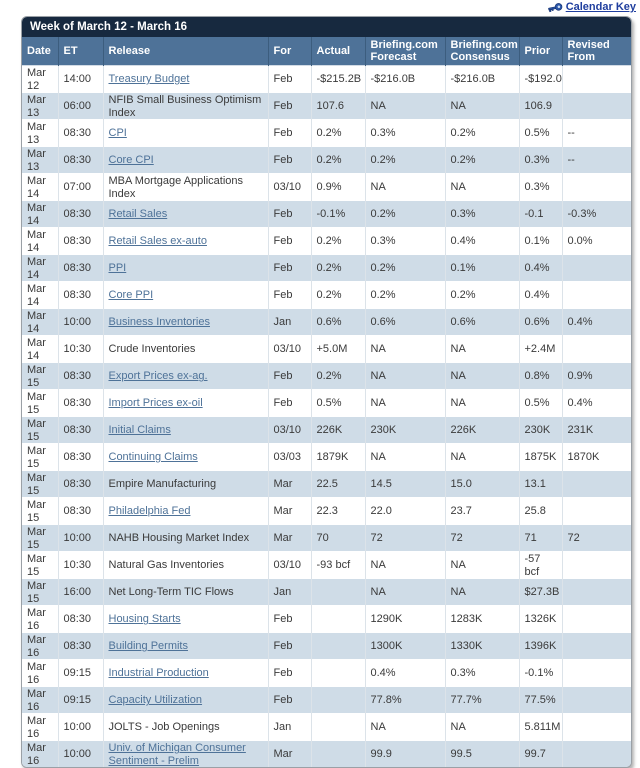 The image size is (640, 768). I want to click on release-link: Export Prices ex-ag., so click(158, 376).